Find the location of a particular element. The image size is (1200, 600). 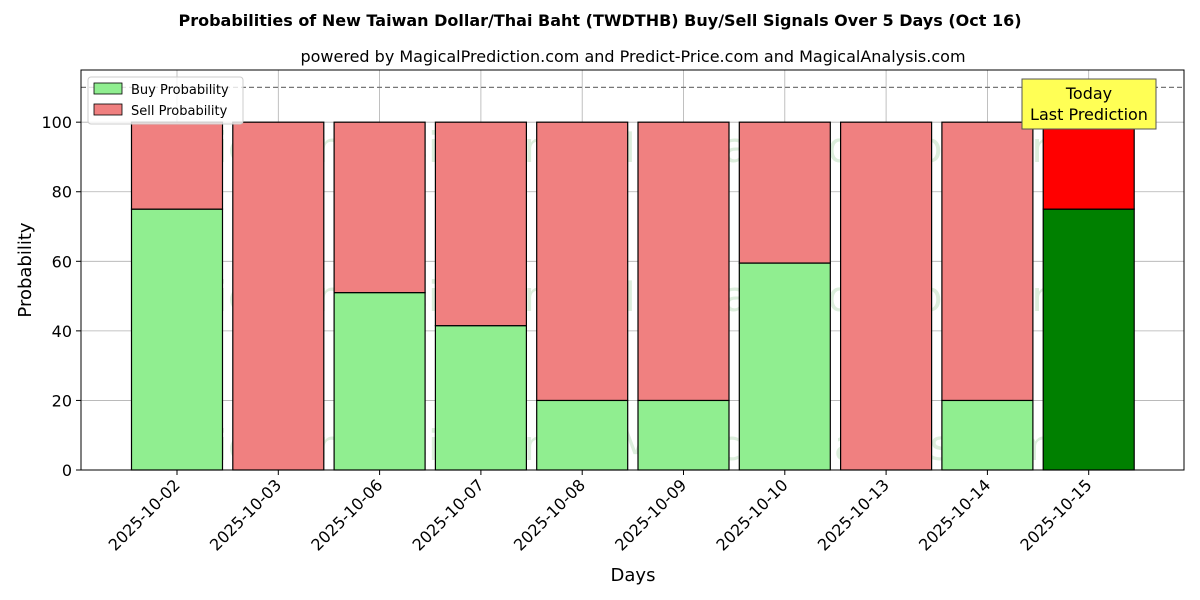

x-tick-label: 2025-10-09 is located at coordinates (650, 514).